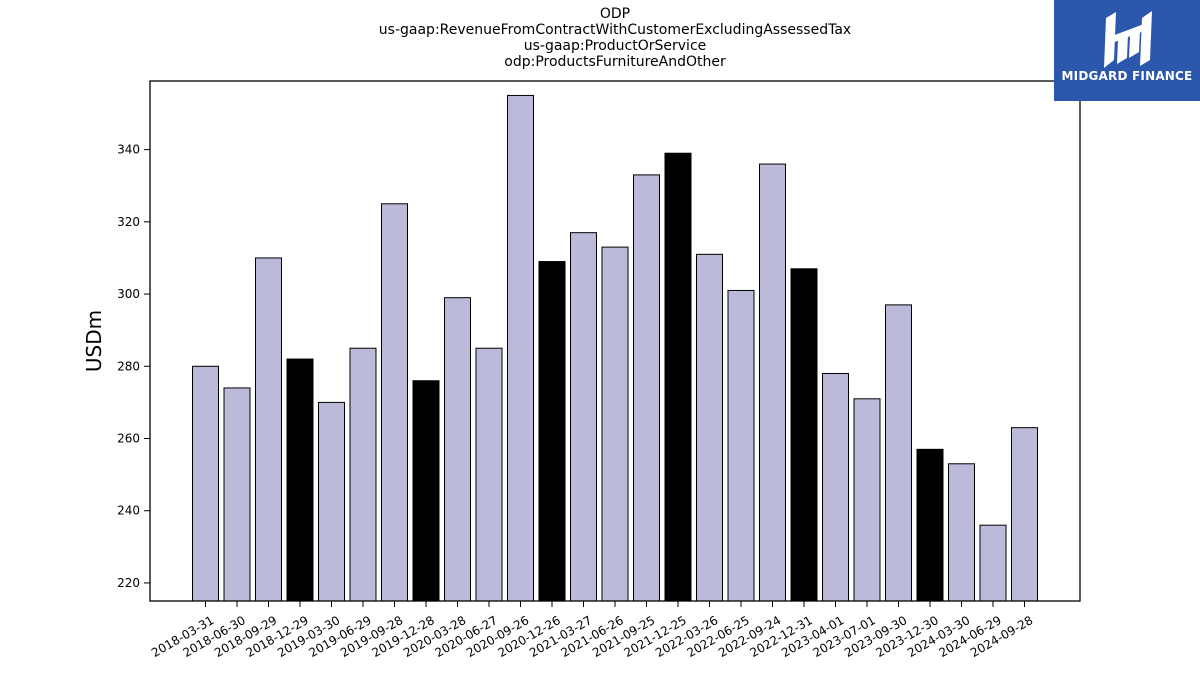 This screenshot has height=675, width=1200. What do you see at coordinates (128, 583) in the screenshot?
I see `y-tick-label: 220` at bounding box center [128, 583].